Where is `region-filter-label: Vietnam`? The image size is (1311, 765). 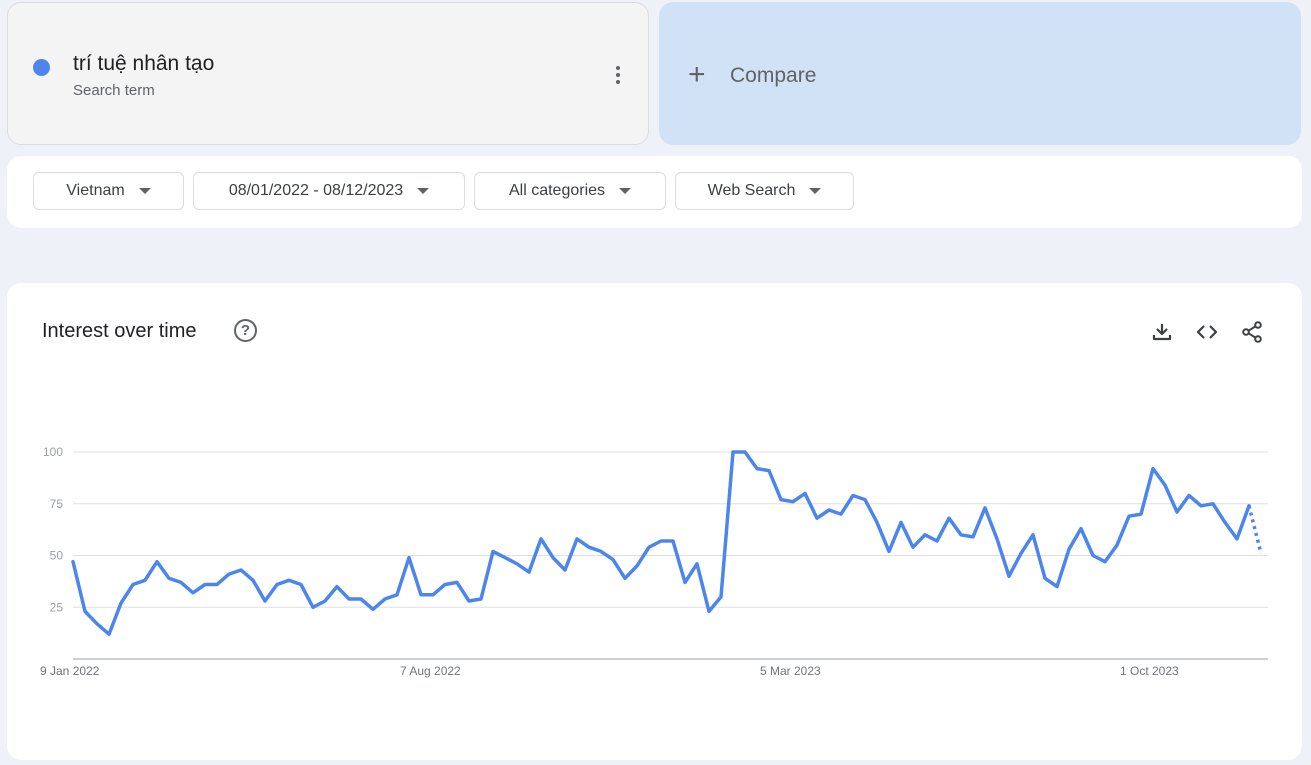
region-filter-label: Vietnam is located at coordinates (95, 190).